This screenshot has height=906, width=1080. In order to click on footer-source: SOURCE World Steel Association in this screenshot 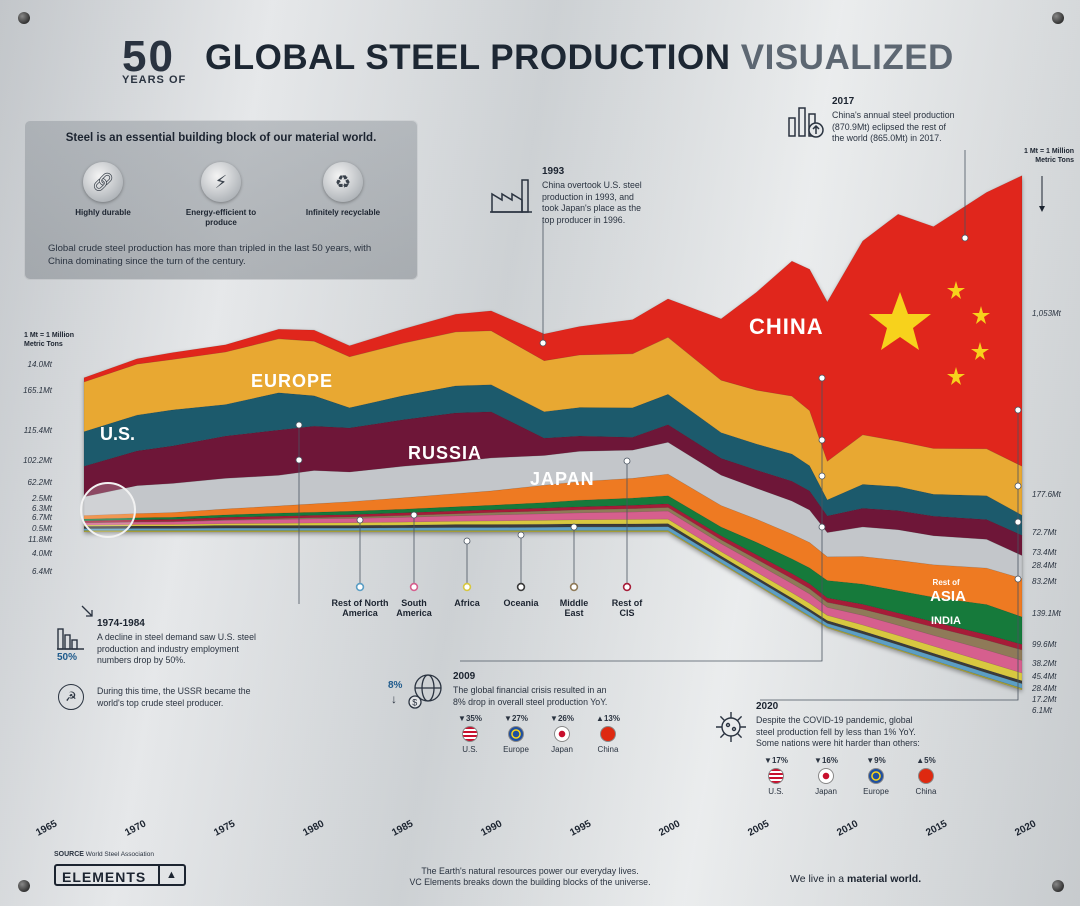, I will do `click(104, 854)`.